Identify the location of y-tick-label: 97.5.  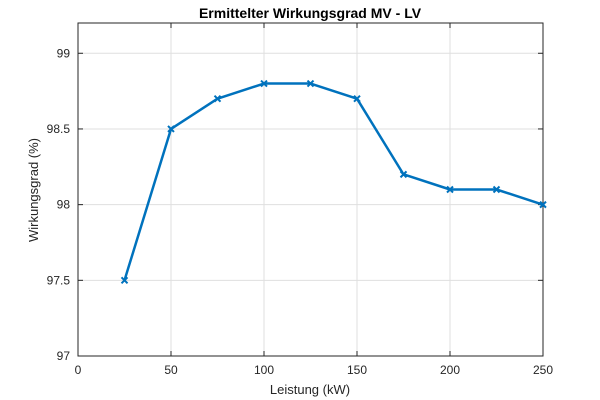
(59, 280).